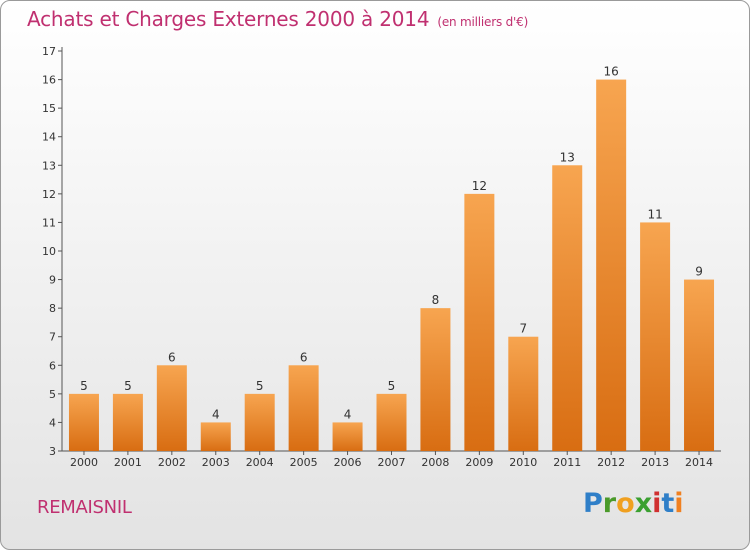 The width and height of the screenshot is (750, 550). What do you see at coordinates (49, 222) in the screenshot?
I see `y-tick-label: 11` at bounding box center [49, 222].